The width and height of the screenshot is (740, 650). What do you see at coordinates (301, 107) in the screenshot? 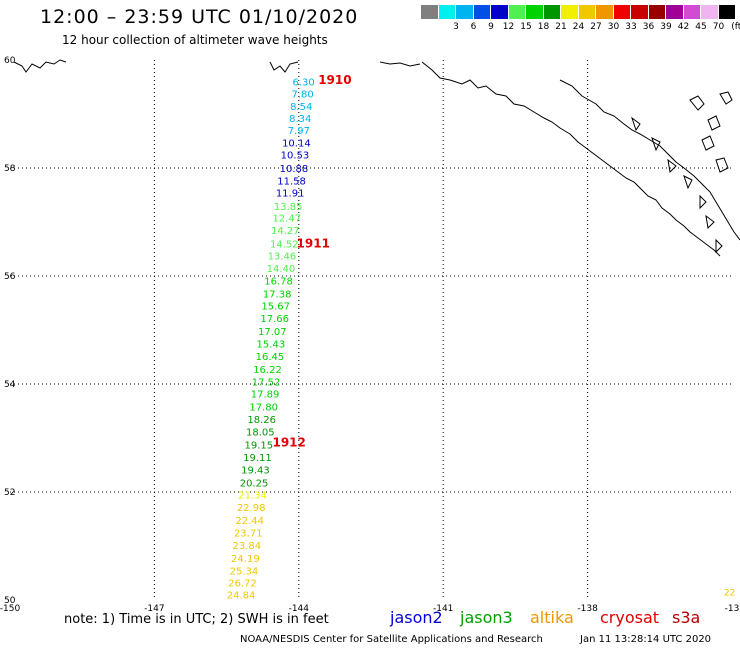
I see `wave-height-label: 8.54` at bounding box center [301, 107].